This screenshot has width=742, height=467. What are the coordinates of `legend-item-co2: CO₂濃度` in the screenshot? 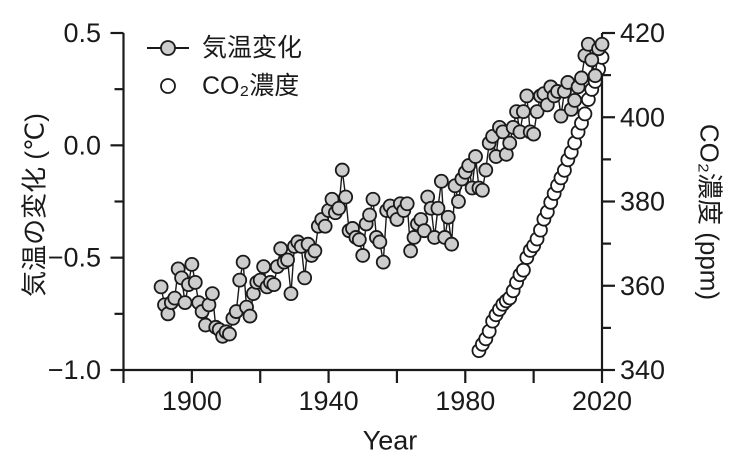 It's located at (223, 86).